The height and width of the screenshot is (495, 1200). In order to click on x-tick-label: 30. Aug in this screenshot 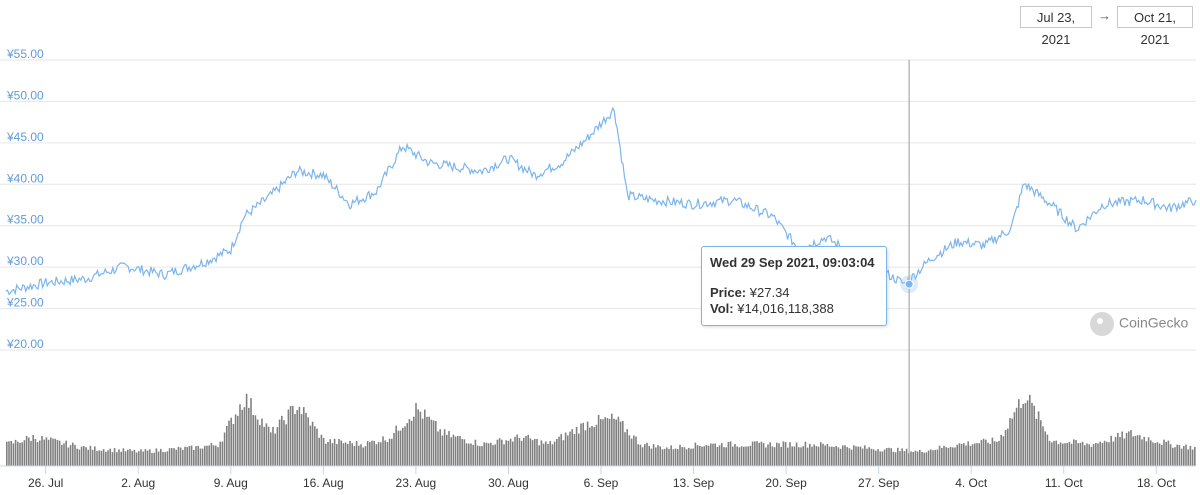, I will do `click(508, 483)`.